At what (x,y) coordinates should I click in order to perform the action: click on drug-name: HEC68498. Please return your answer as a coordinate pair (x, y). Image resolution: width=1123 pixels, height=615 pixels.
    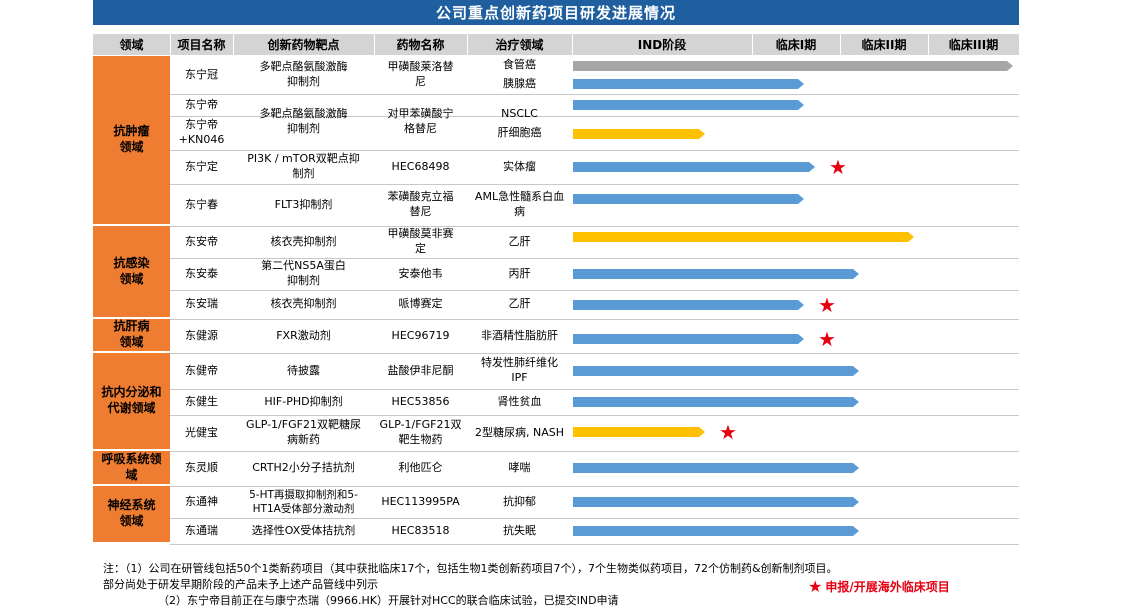
    Looking at the image, I should click on (420, 166).